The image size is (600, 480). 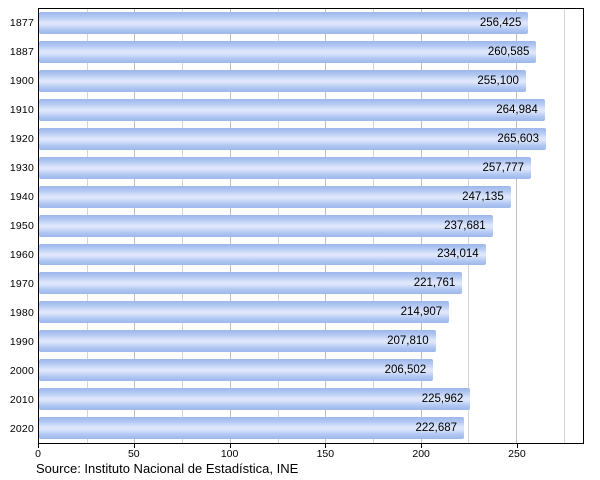 What do you see at coordinates (21, 167) in the screenshot?
I see `y-axis-label: 1930` at bounding box center [21, 167].